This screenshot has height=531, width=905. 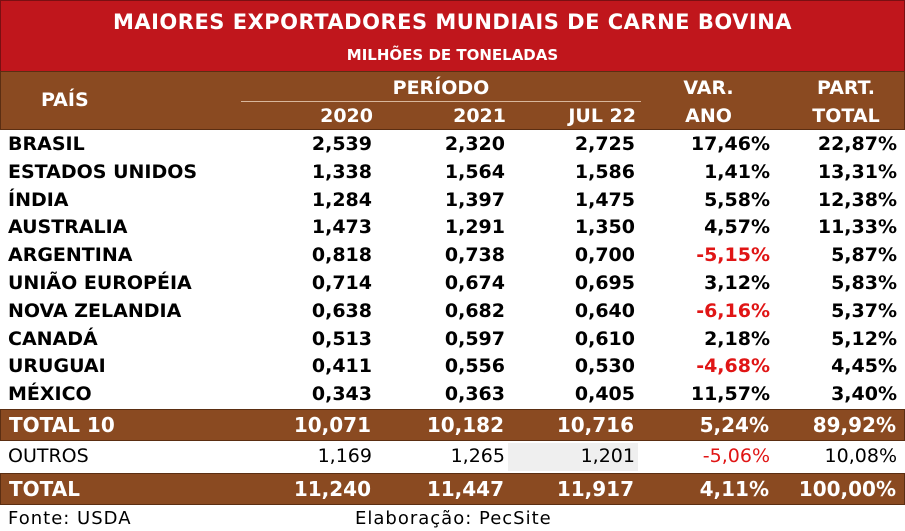 I want to click on value-2021: 1,291, so click(x=474, y=227).